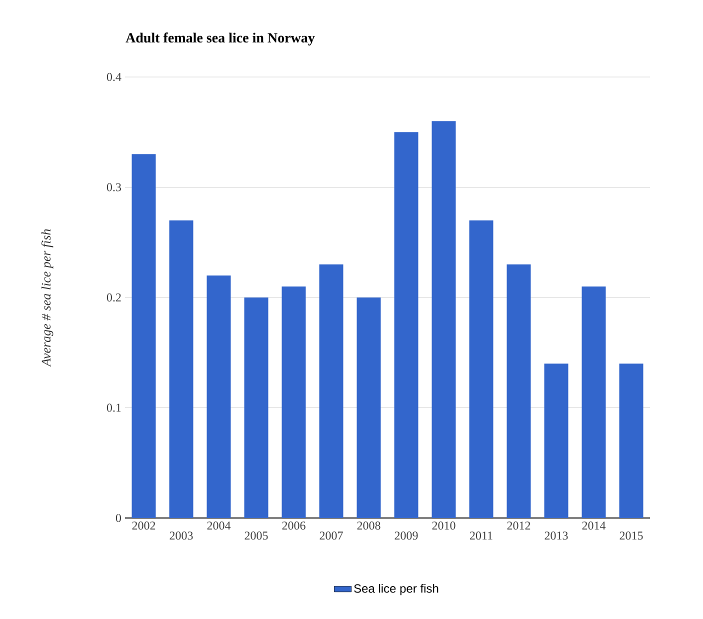 The width and height of the screenshot is (703, 619). What do you see at coordinates (119, 518) in the screenshot?
I see `y-tick-label: 0` at bounding box center [119, 518].